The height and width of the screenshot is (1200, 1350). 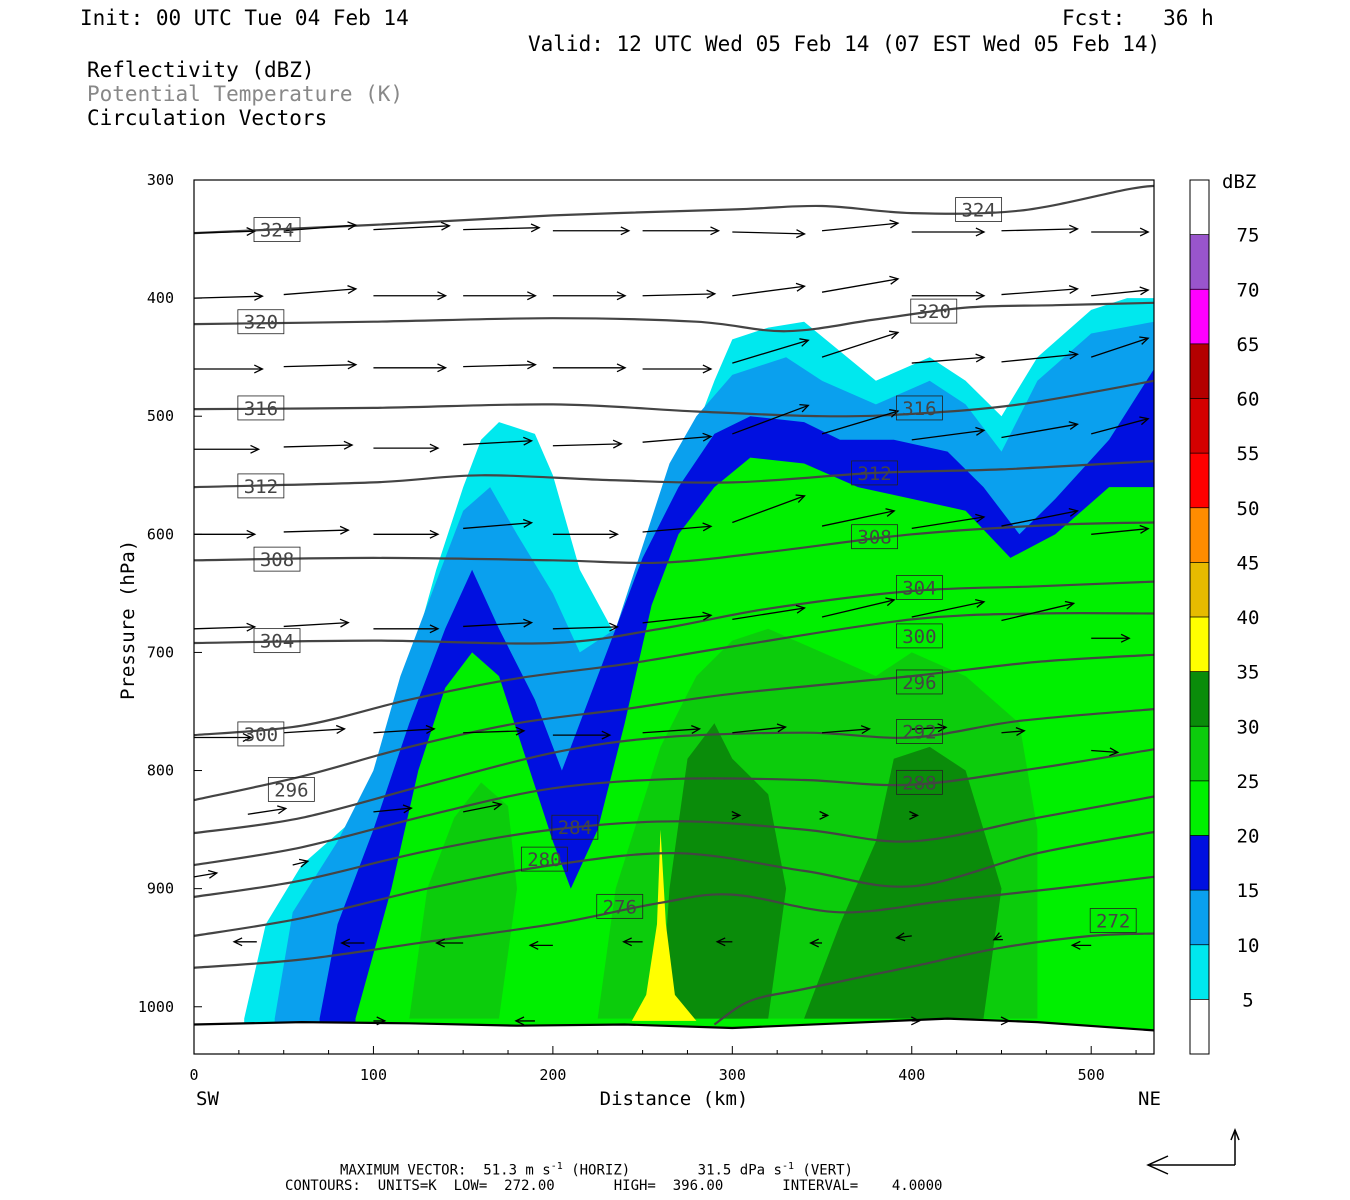 What do you see at coordinates (1248, 563) in the screenshot?
I see `legend-label: 45` at bounding box center [1248, 563].